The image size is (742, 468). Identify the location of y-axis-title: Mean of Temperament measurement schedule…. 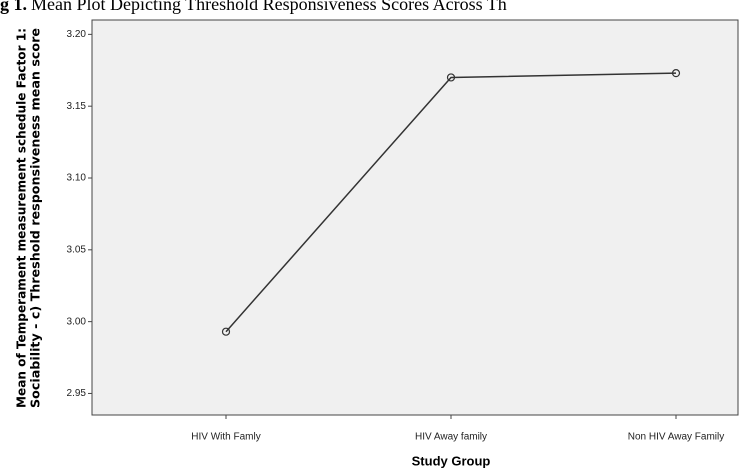
(29, 218).